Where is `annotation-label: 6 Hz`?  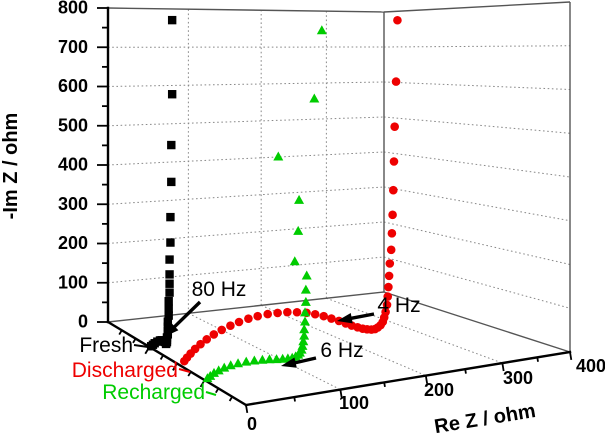
annotation-label: 6 Hz is located at coordinates (341, 350).